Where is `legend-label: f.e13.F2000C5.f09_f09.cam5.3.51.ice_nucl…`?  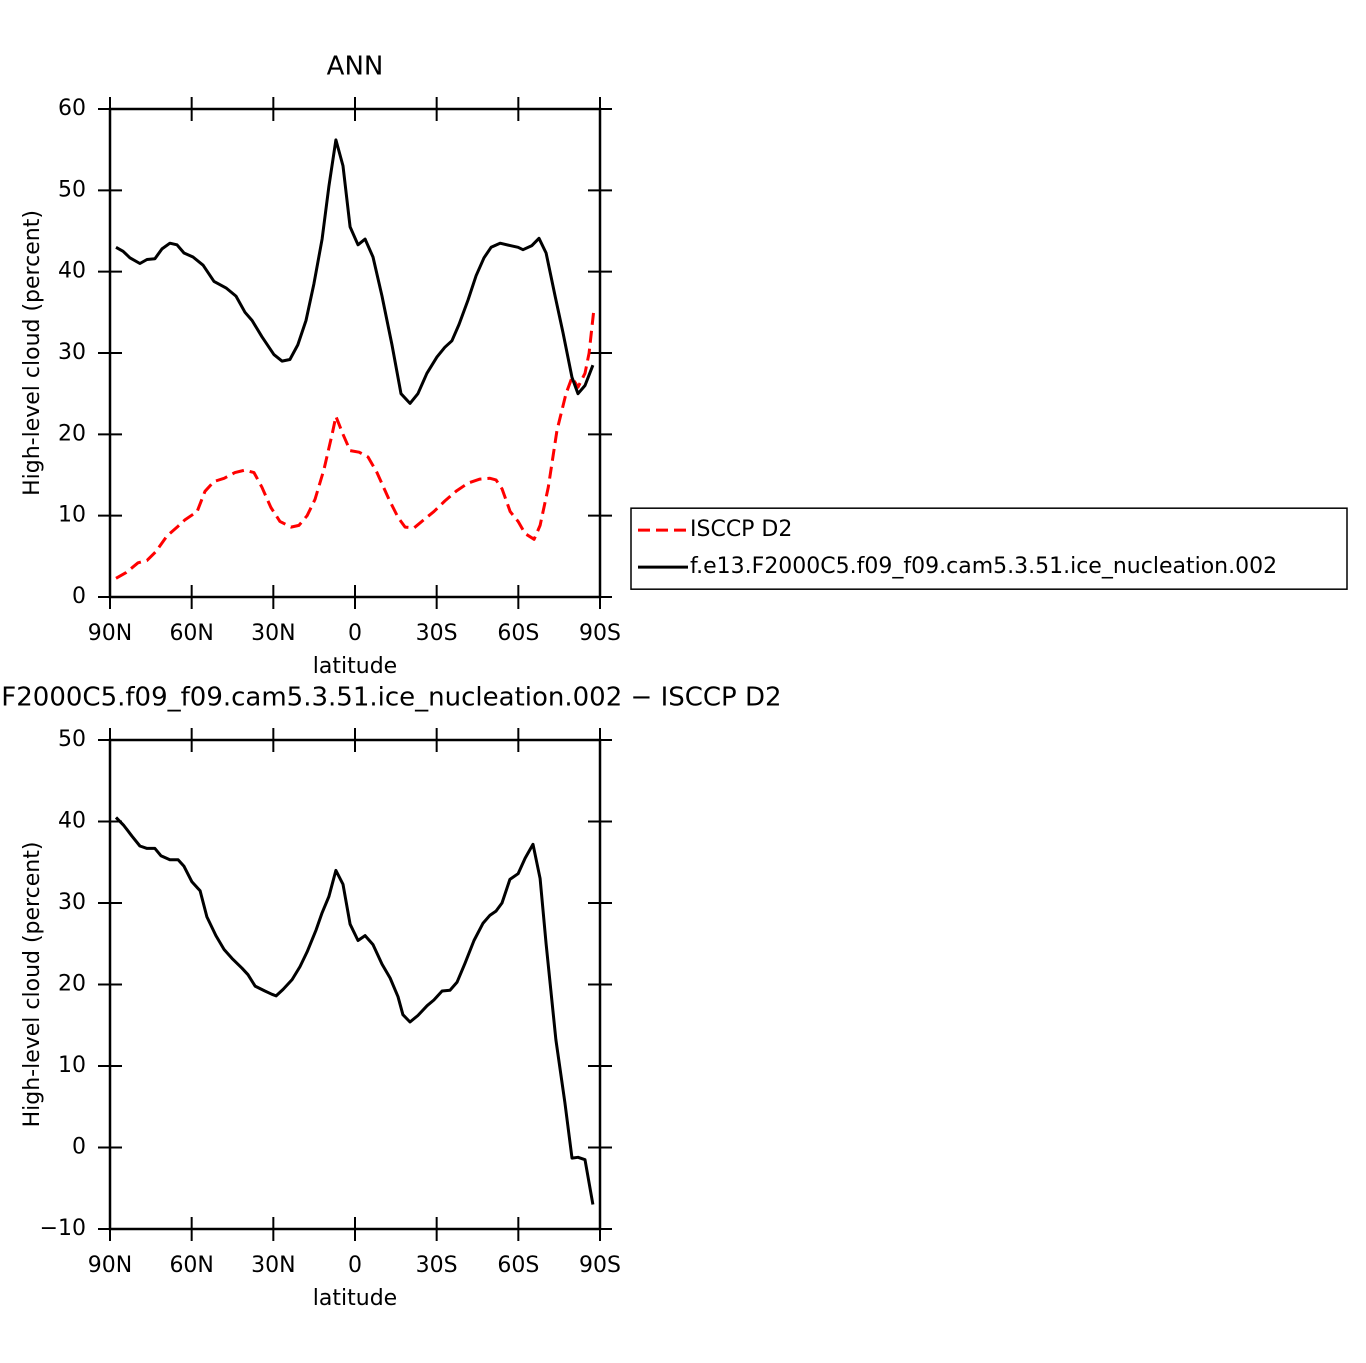 legend-label: f.e13.F2000C5.f09_f09.cam5.3.51.ice_nucl… is located at coordinates (983, 566).